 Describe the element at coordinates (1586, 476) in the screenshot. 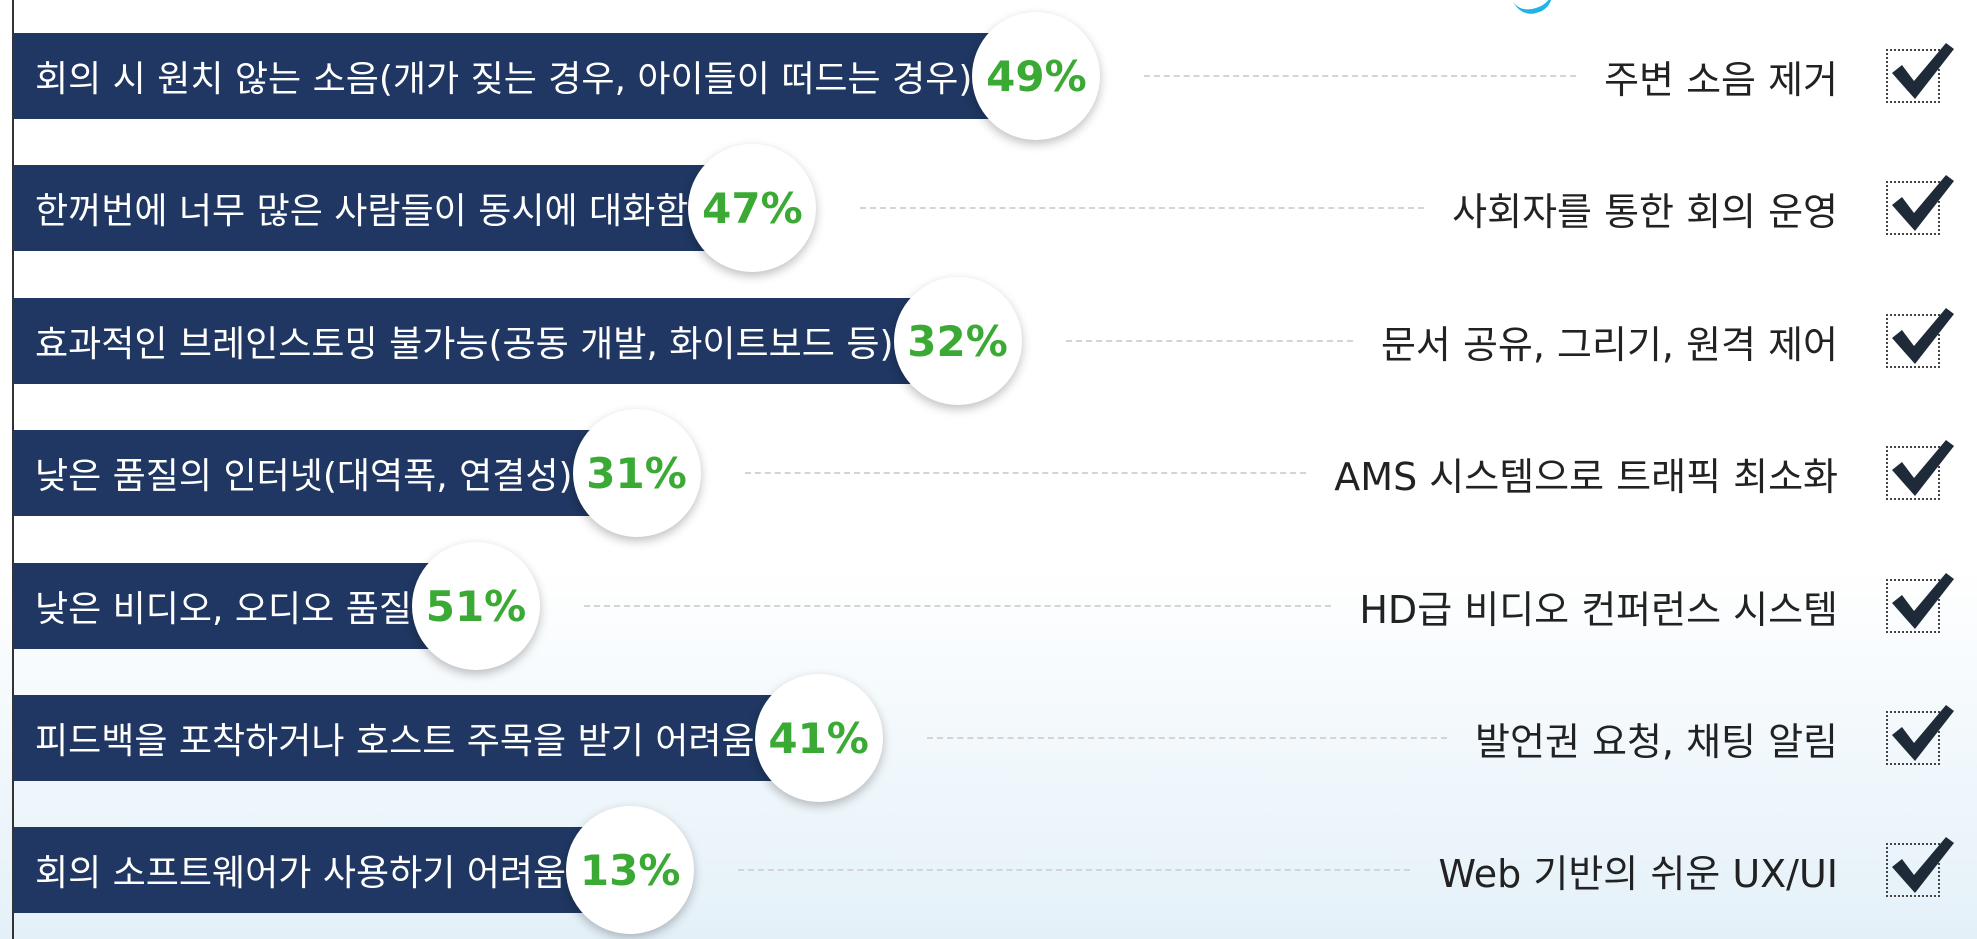

I see `solution-label: AMS 시스템으로 트래픽 최소화` at that location.